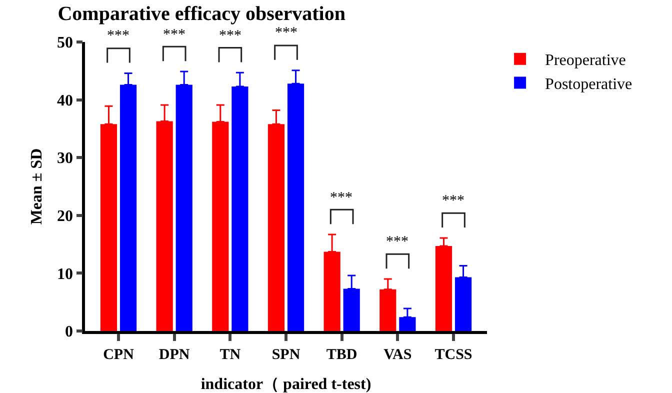  What do you see at coordinates (174, 354) in the screenshot?
I see `x-tick-label: DPN` at bounding box center [174, 354].